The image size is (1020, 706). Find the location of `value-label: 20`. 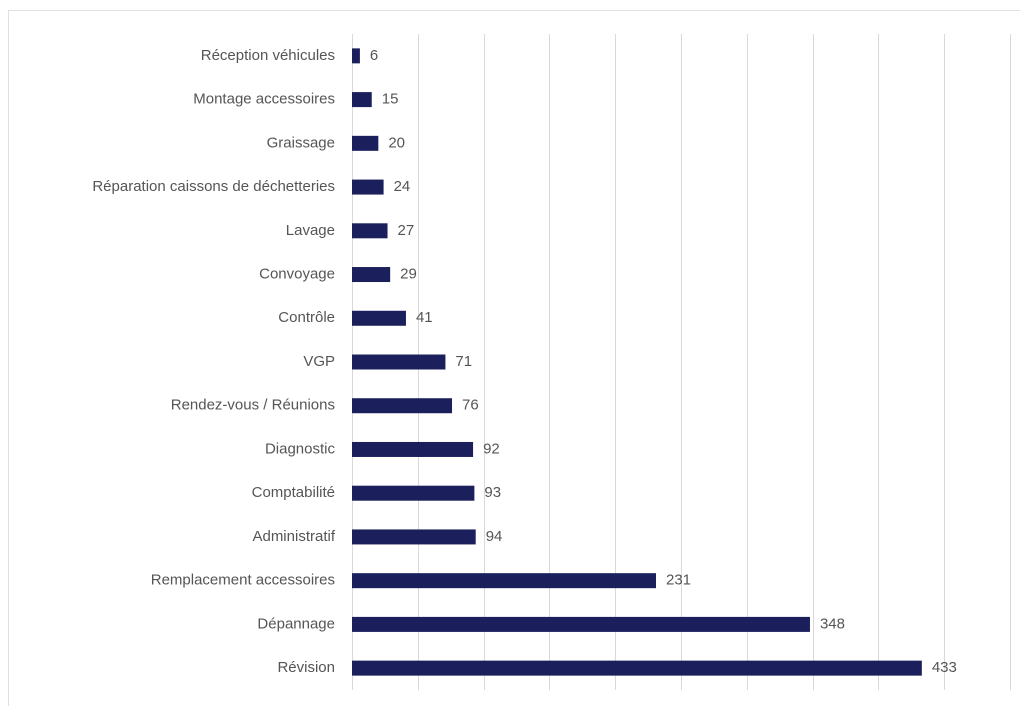

value-label: 20 is located at coordinates (396, 142).